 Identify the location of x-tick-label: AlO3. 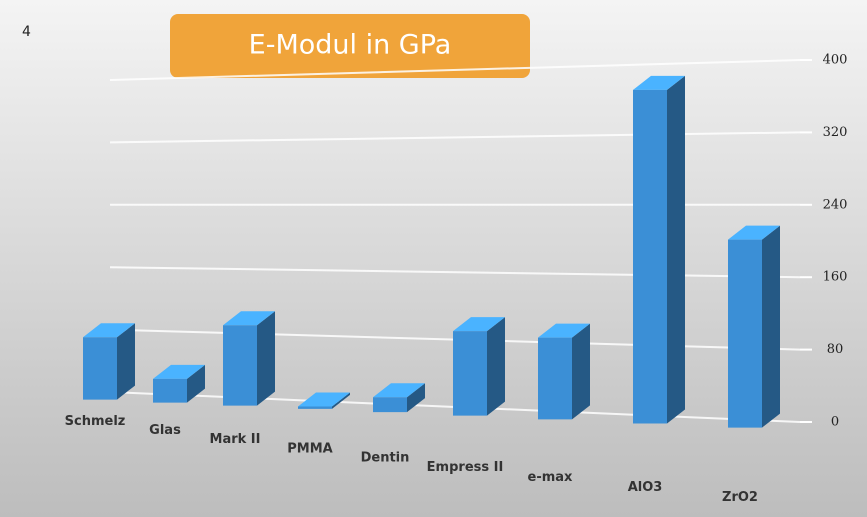
(645, 487).